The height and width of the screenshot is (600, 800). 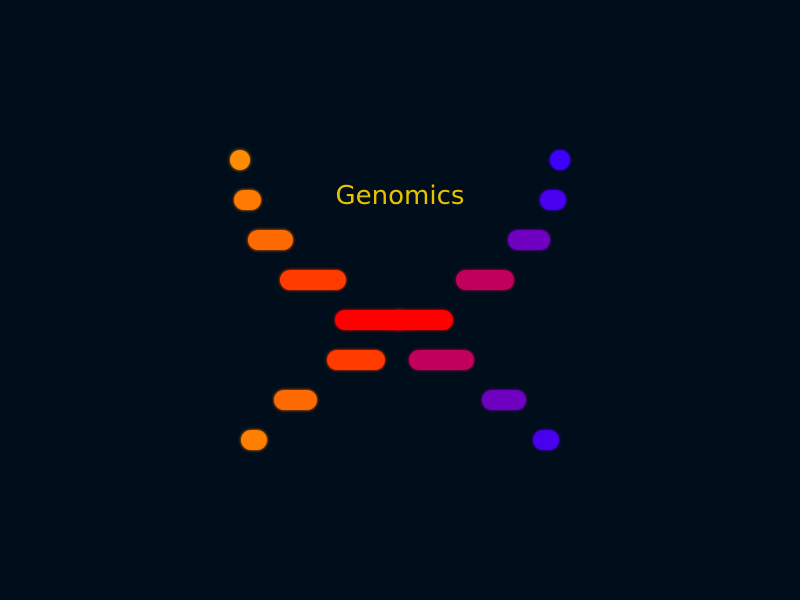 I want to click on logo-title: Genomics, so click(x=400, y=196).